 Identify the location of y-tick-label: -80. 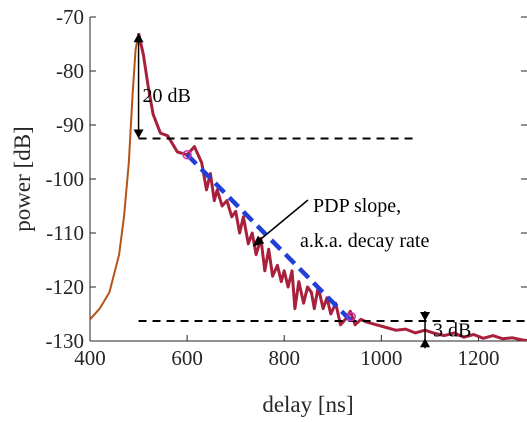
(70, 71).